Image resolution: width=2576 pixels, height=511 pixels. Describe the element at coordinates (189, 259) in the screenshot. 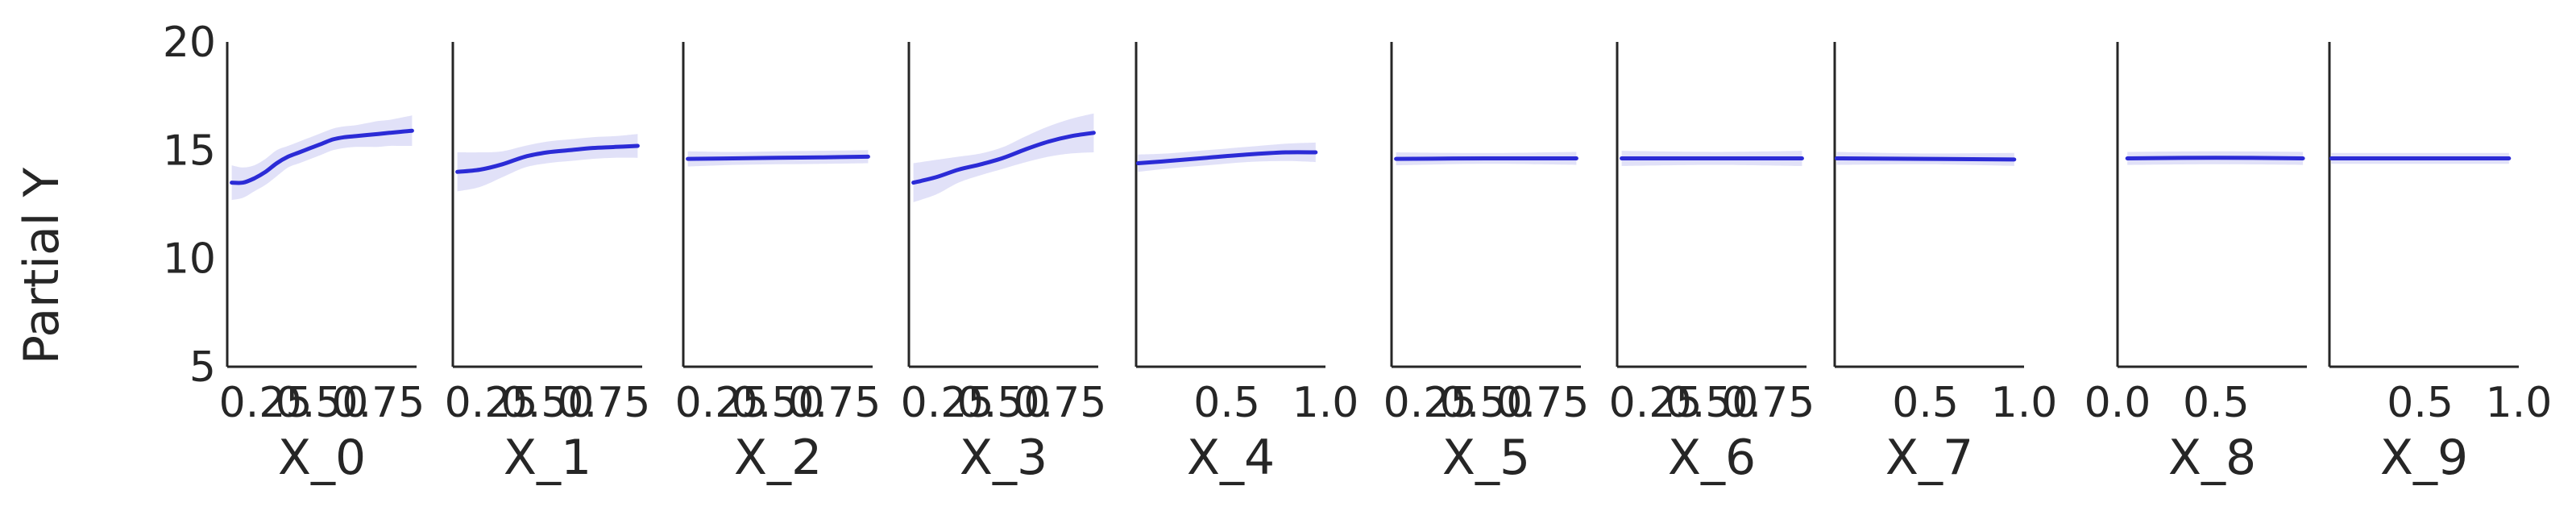

I see `y-tick-label: 10` at that location.